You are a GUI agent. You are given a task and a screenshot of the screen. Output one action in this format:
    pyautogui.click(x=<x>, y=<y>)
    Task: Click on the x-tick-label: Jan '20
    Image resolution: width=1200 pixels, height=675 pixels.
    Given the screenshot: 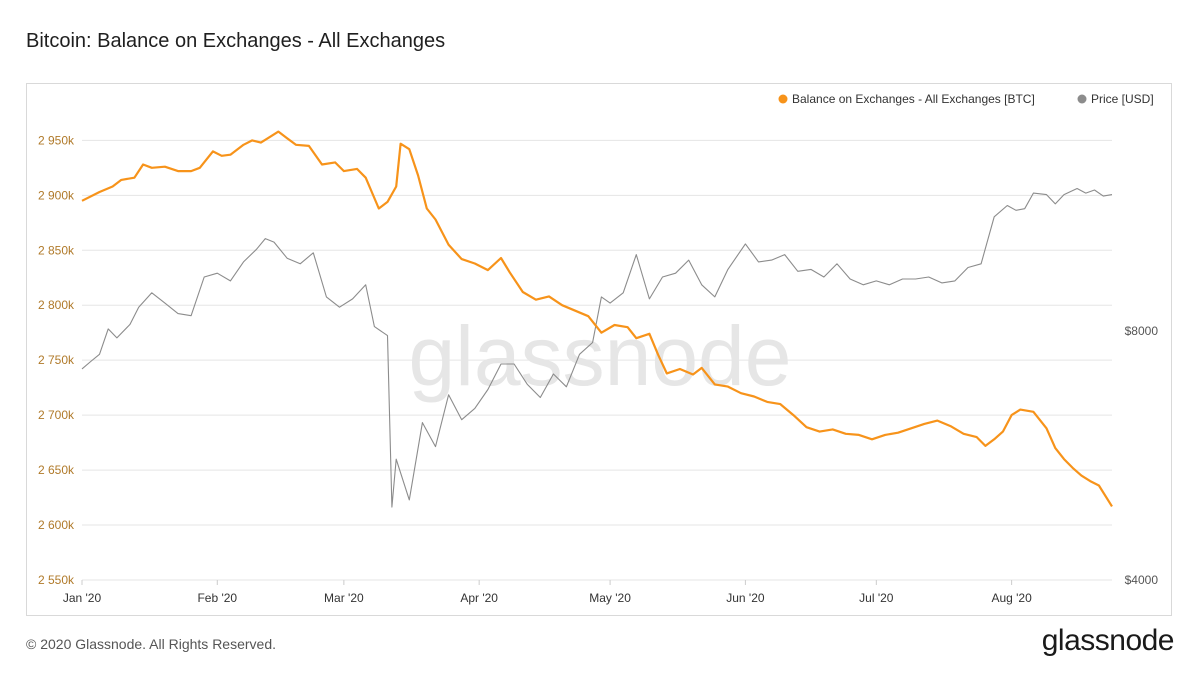 What is the action you would take?
    pyautogui.click(x=82, y=598)
    